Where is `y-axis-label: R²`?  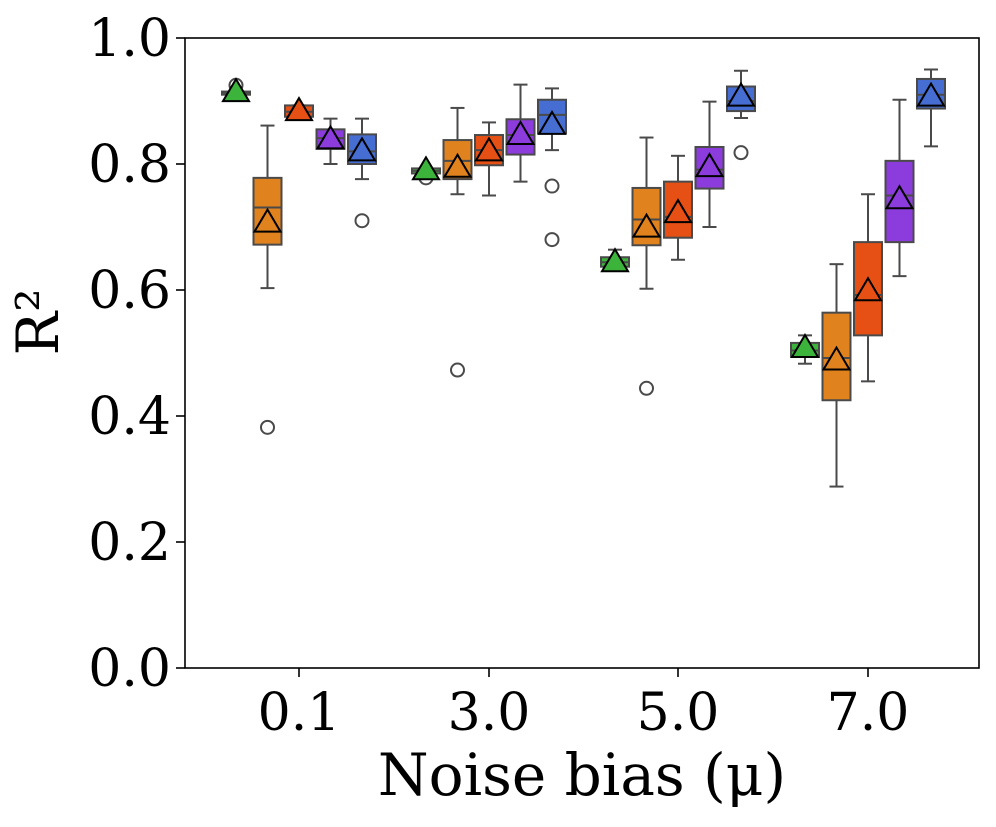 y-axis-label: R² is located at coordinates (38, 322).